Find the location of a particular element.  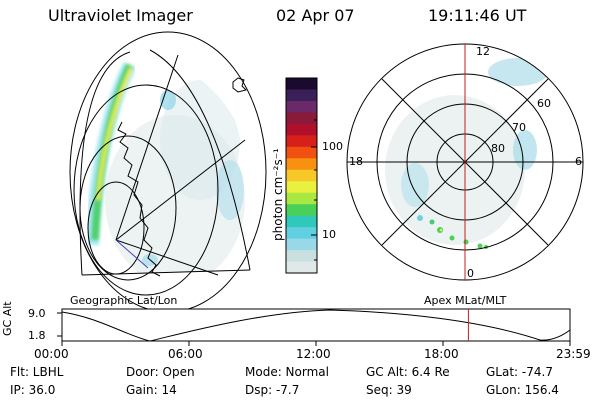

timeline-panel is located at coordinates (314, 327).